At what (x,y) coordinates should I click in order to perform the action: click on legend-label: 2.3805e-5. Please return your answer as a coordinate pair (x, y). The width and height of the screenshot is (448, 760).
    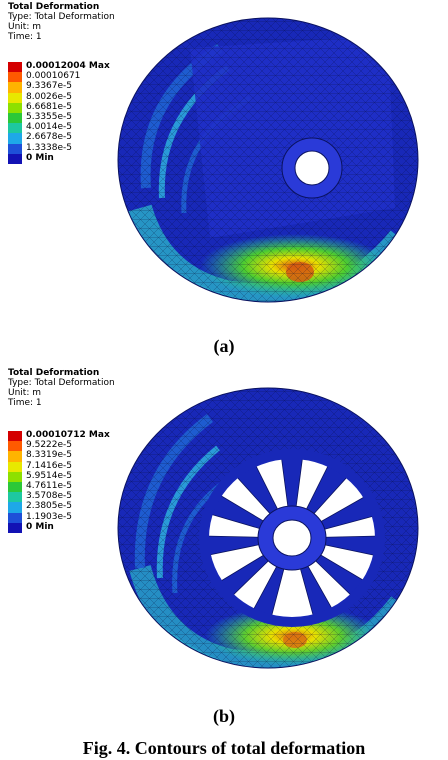
    Looking at the image, I should click on (49, 506).